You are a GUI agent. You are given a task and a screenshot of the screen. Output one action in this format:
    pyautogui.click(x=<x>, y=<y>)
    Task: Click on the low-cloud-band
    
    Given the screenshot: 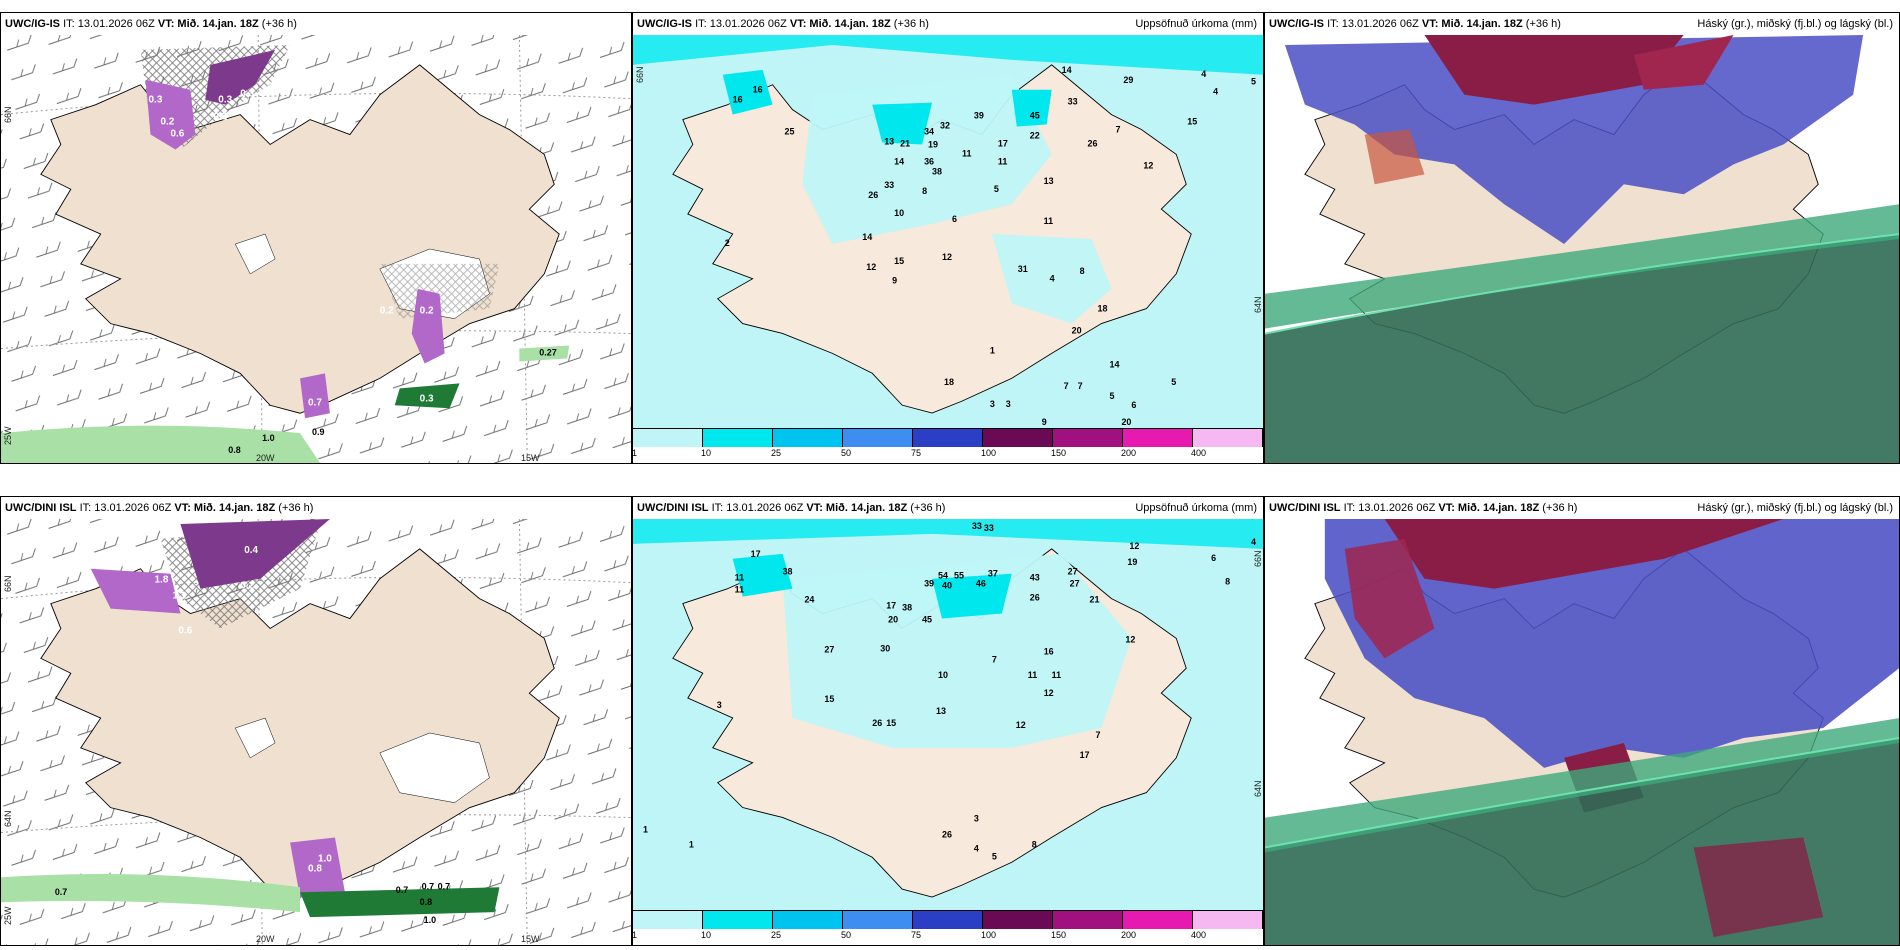 What is the action you would take?
    pyautogui.click(x=1582, y=266)
    